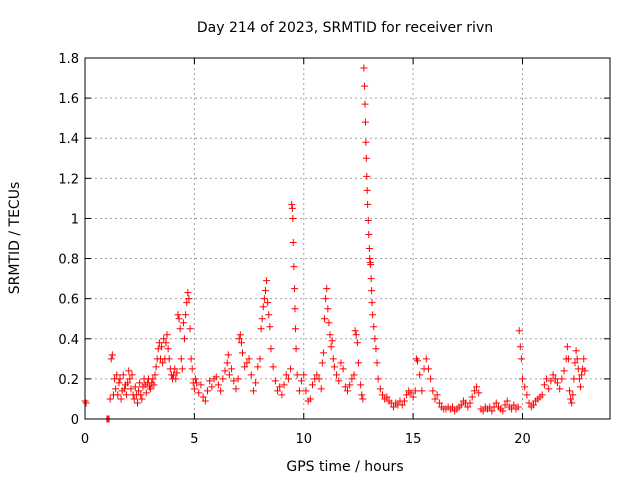 This screenshot has height=480, width=640. What do you see at coordinates (85, 439) in the screenshot?
I see `x-tick-label: 0` at bounding box center [85, 439].